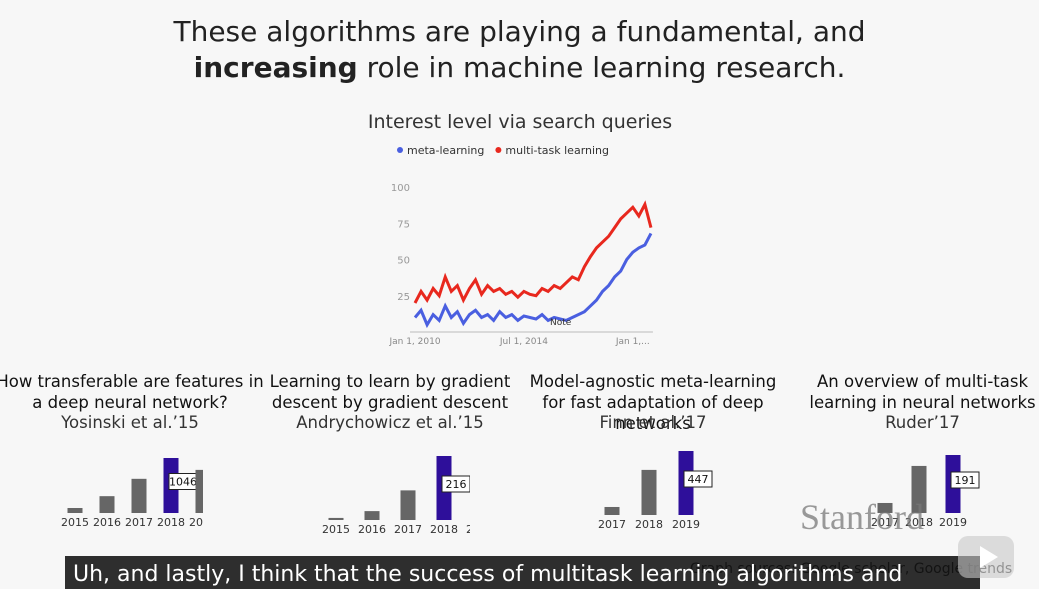 The height and width of the screenshot is (589, 1039). I want to click on bar-chart: 2017 2018 2019 447, so click(655, 491).